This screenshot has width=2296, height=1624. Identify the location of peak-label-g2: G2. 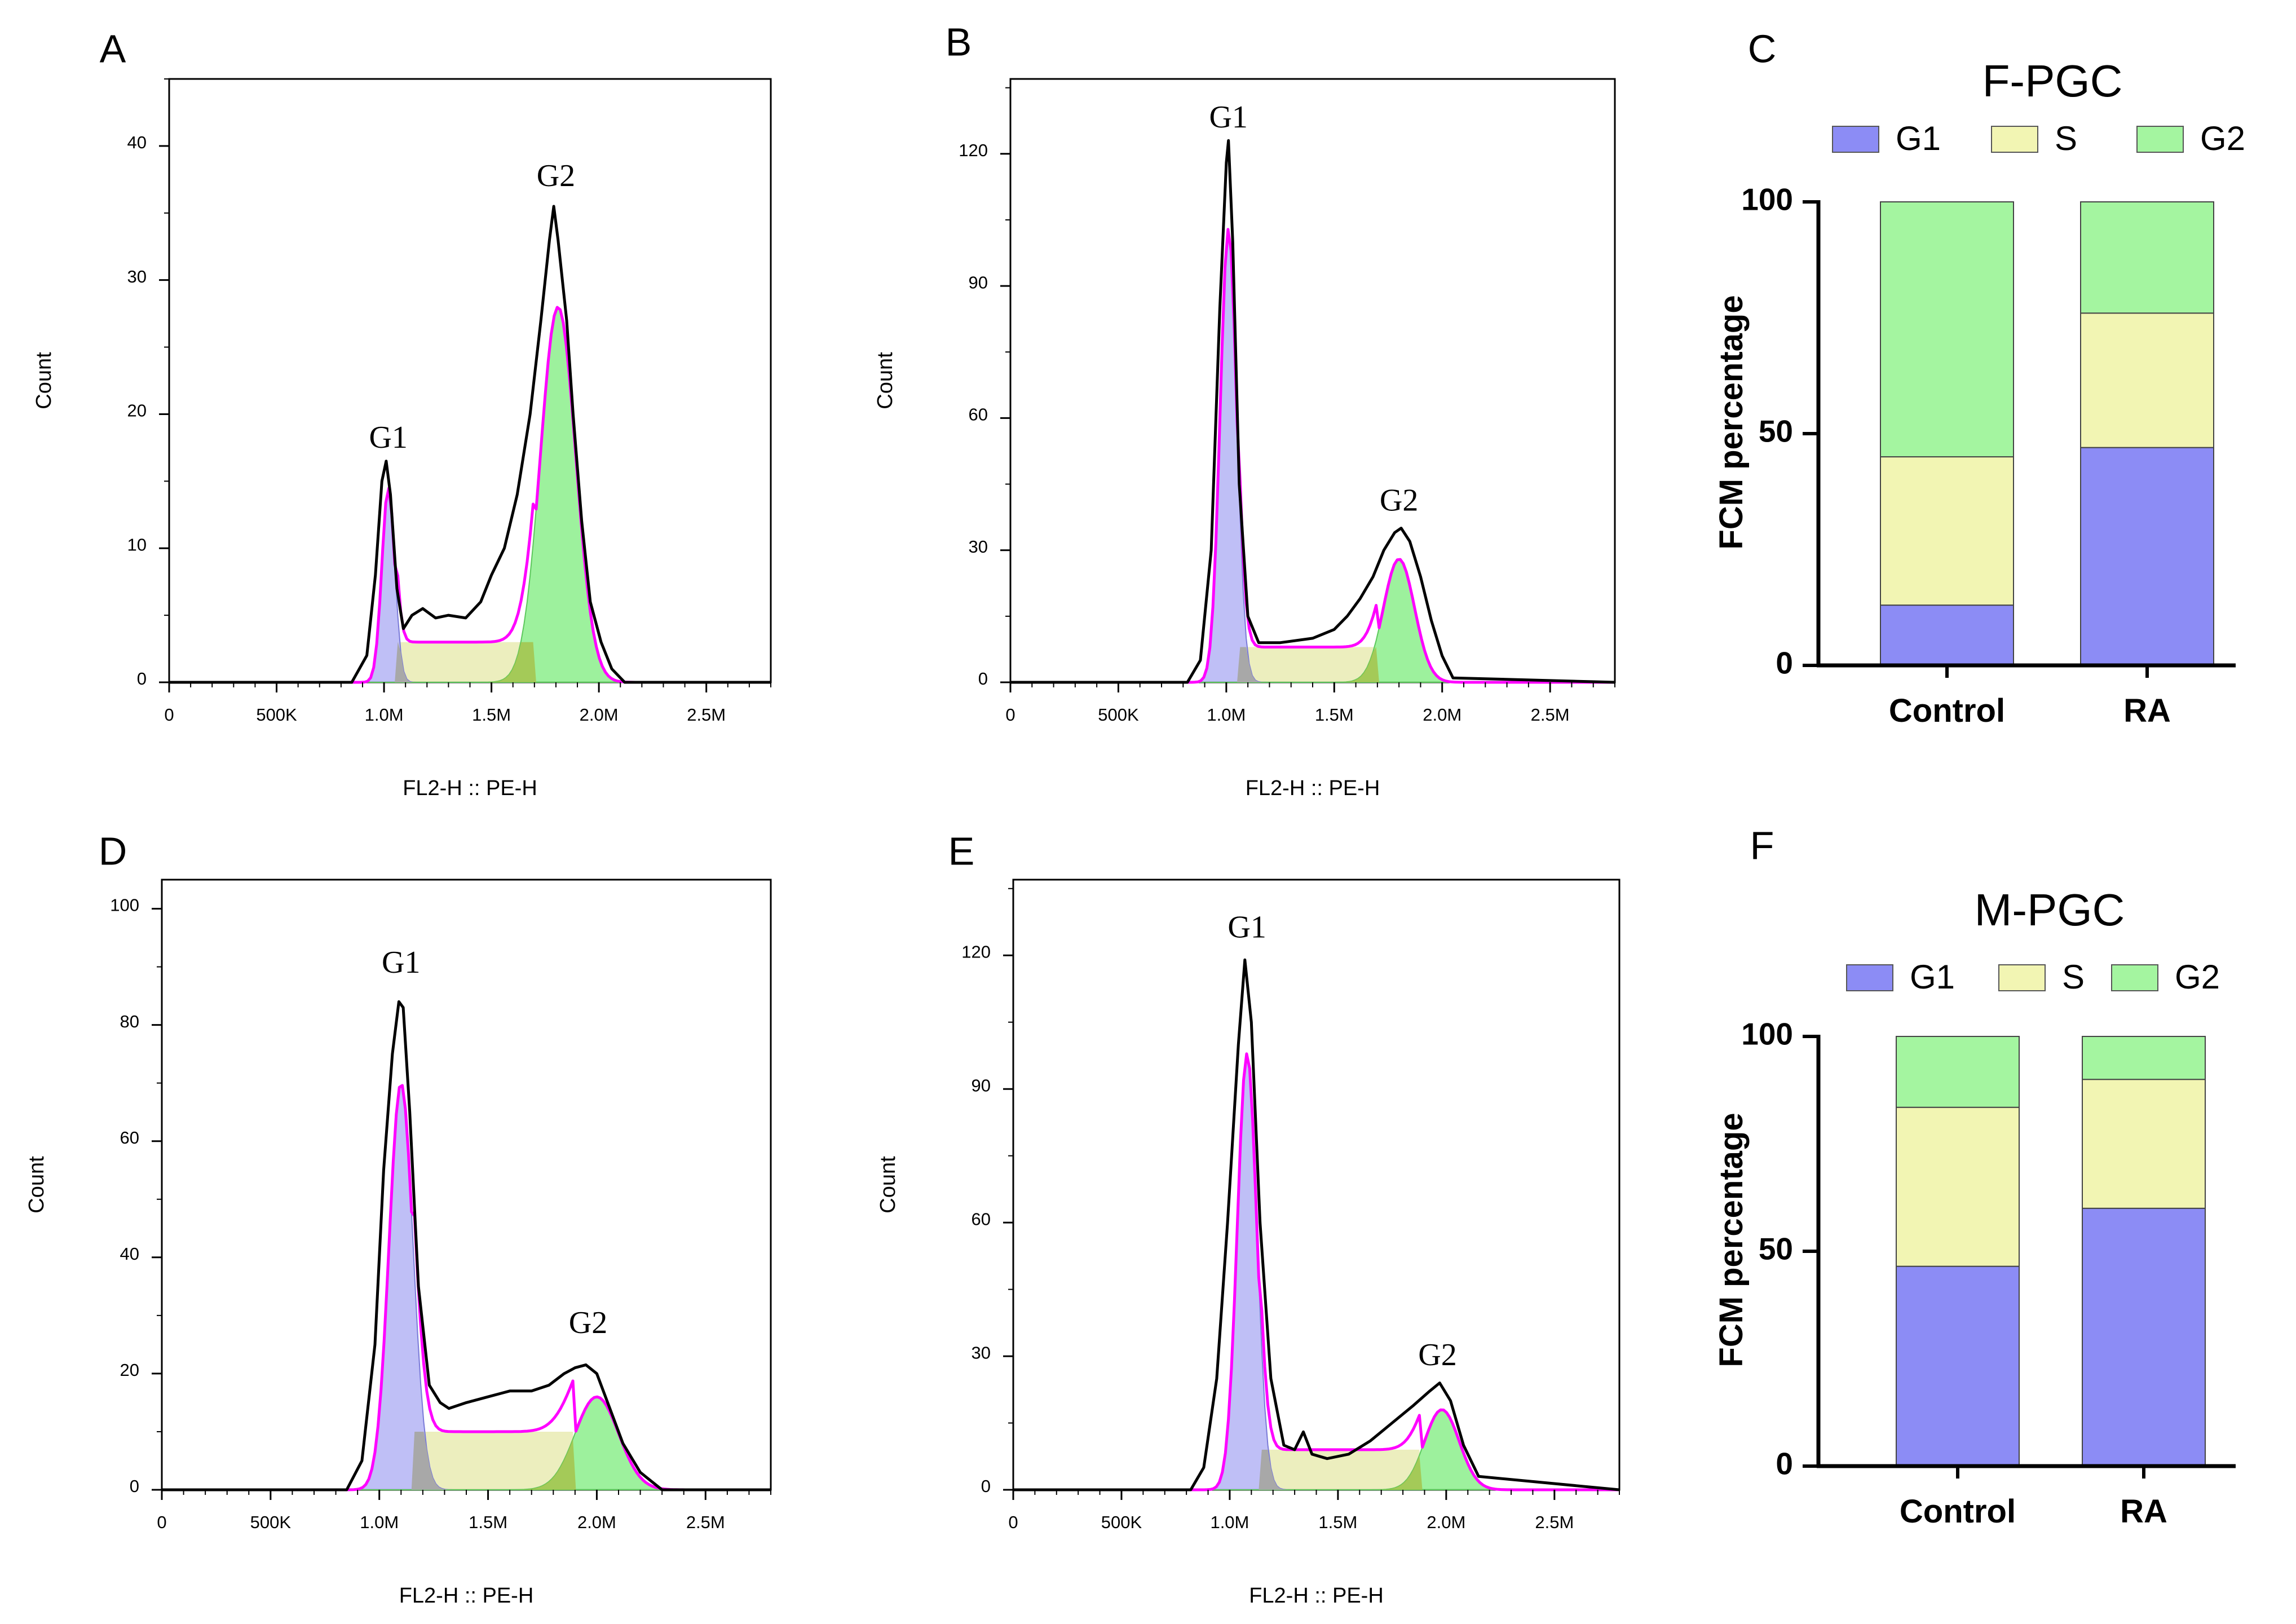
(556, 175).